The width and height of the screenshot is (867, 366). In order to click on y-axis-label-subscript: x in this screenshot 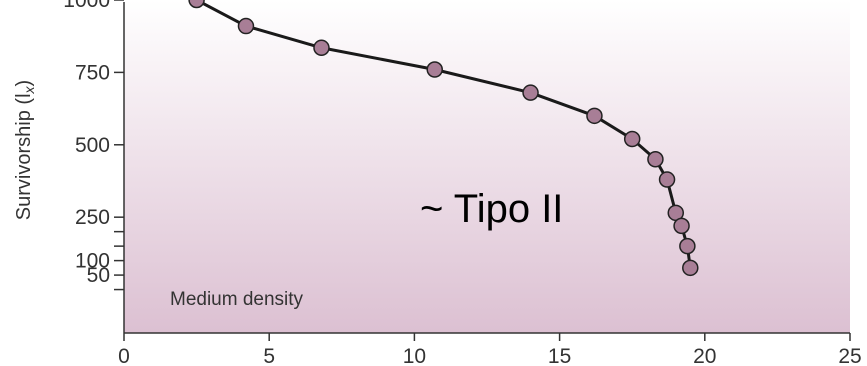, I will do `click(29, 89)`.